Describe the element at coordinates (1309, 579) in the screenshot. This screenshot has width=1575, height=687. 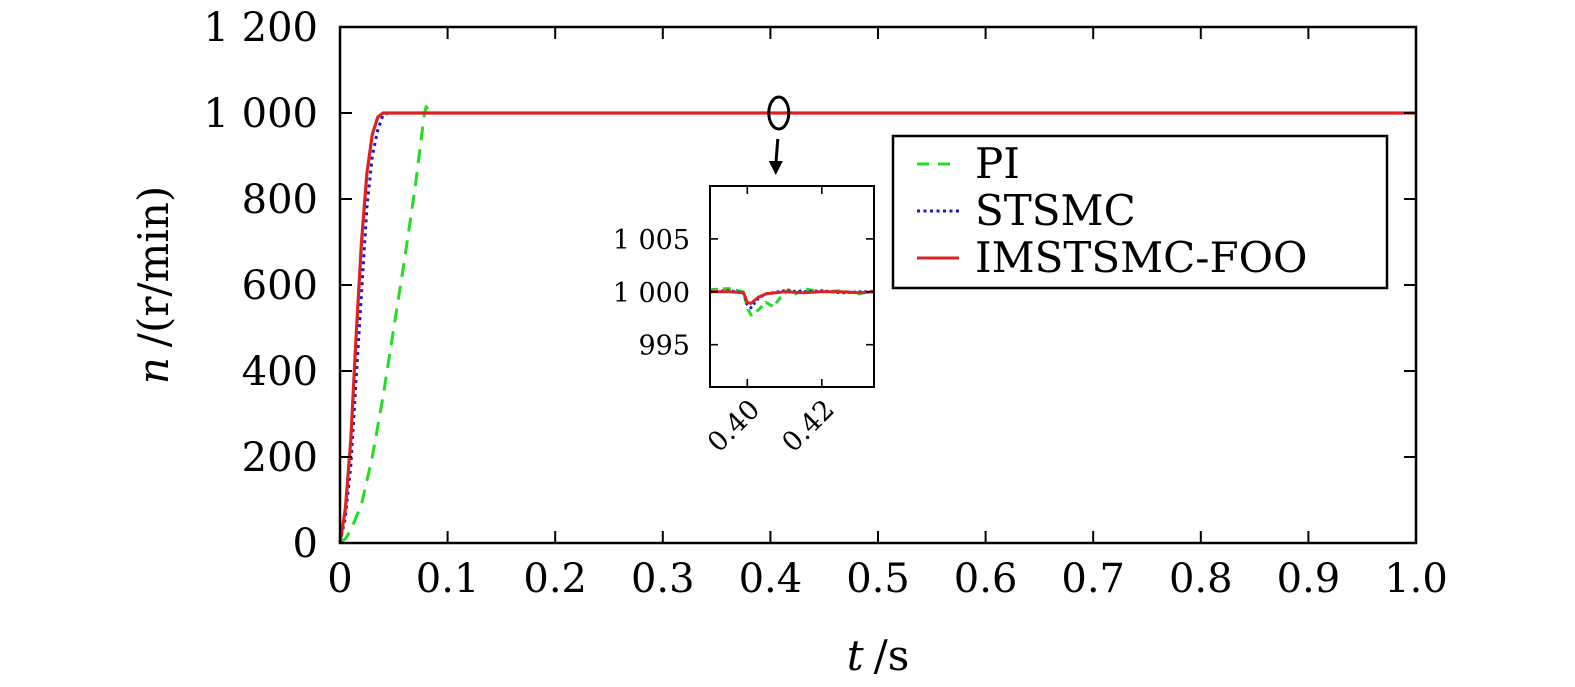
I see `x-tick-label: 0.9` at that location.